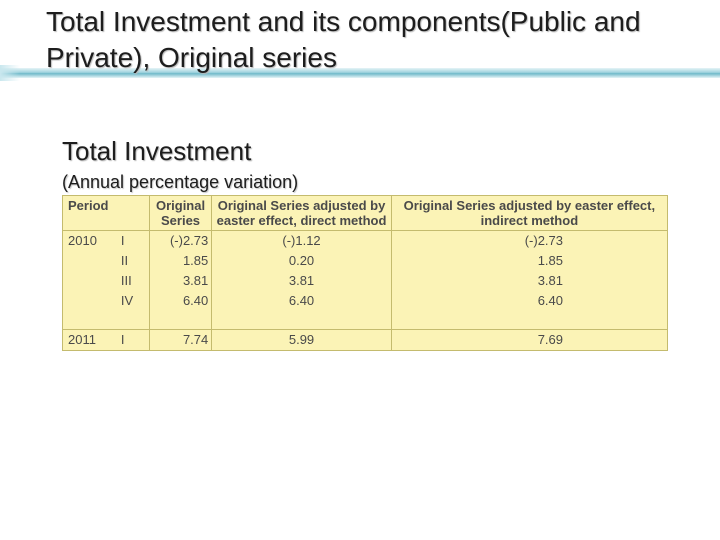  What do you see at coordinates (106, 213) in the screenshot?
I see `header-period: Period` at bounding box center [106, 213].